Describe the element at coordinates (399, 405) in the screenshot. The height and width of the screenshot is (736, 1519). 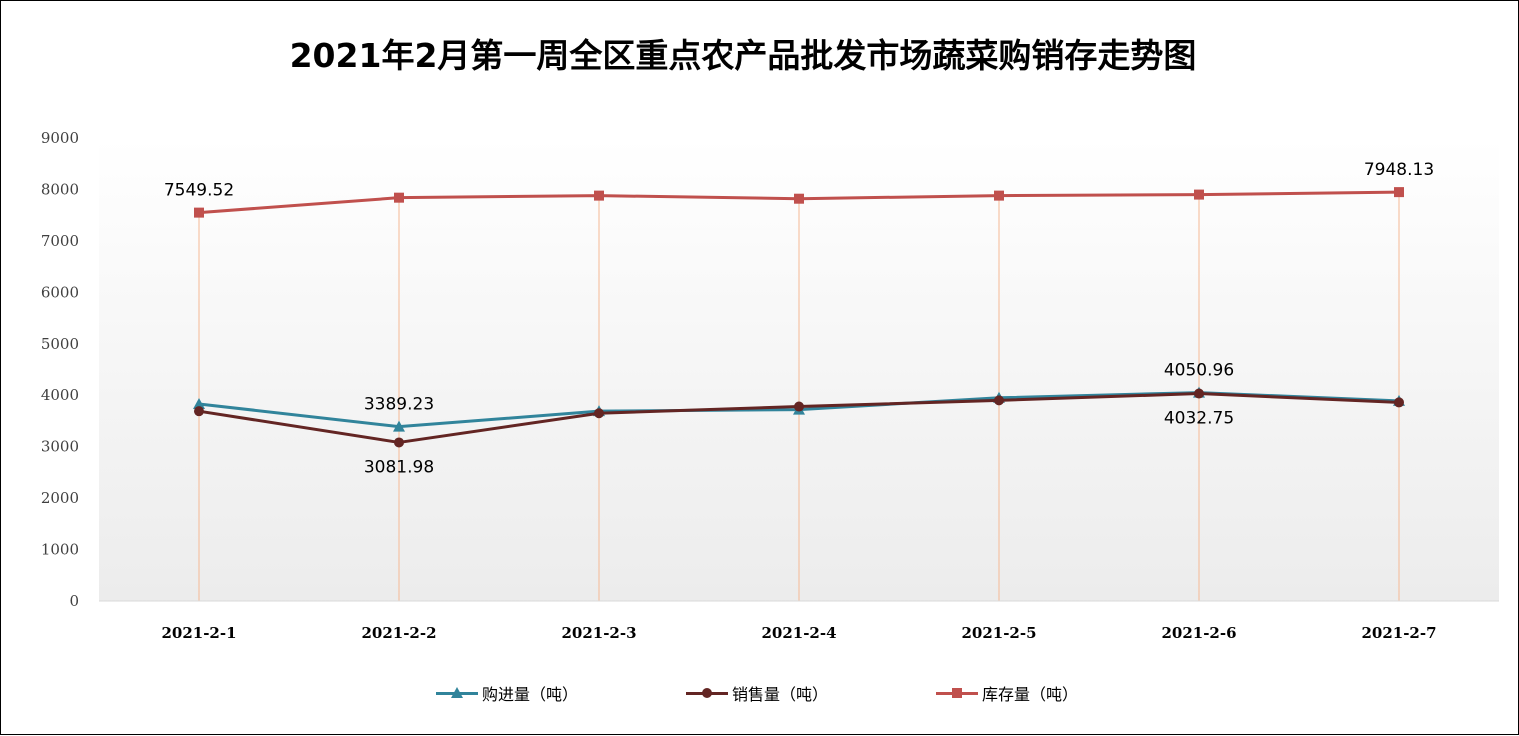
I see `data-label: 3389.23` at that location.